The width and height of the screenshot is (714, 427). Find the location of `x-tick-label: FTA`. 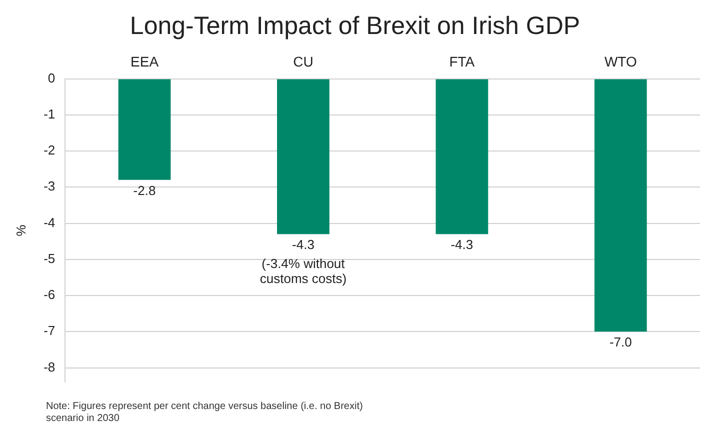

x-tick-label: FTA is located at coordinates (462, 61).